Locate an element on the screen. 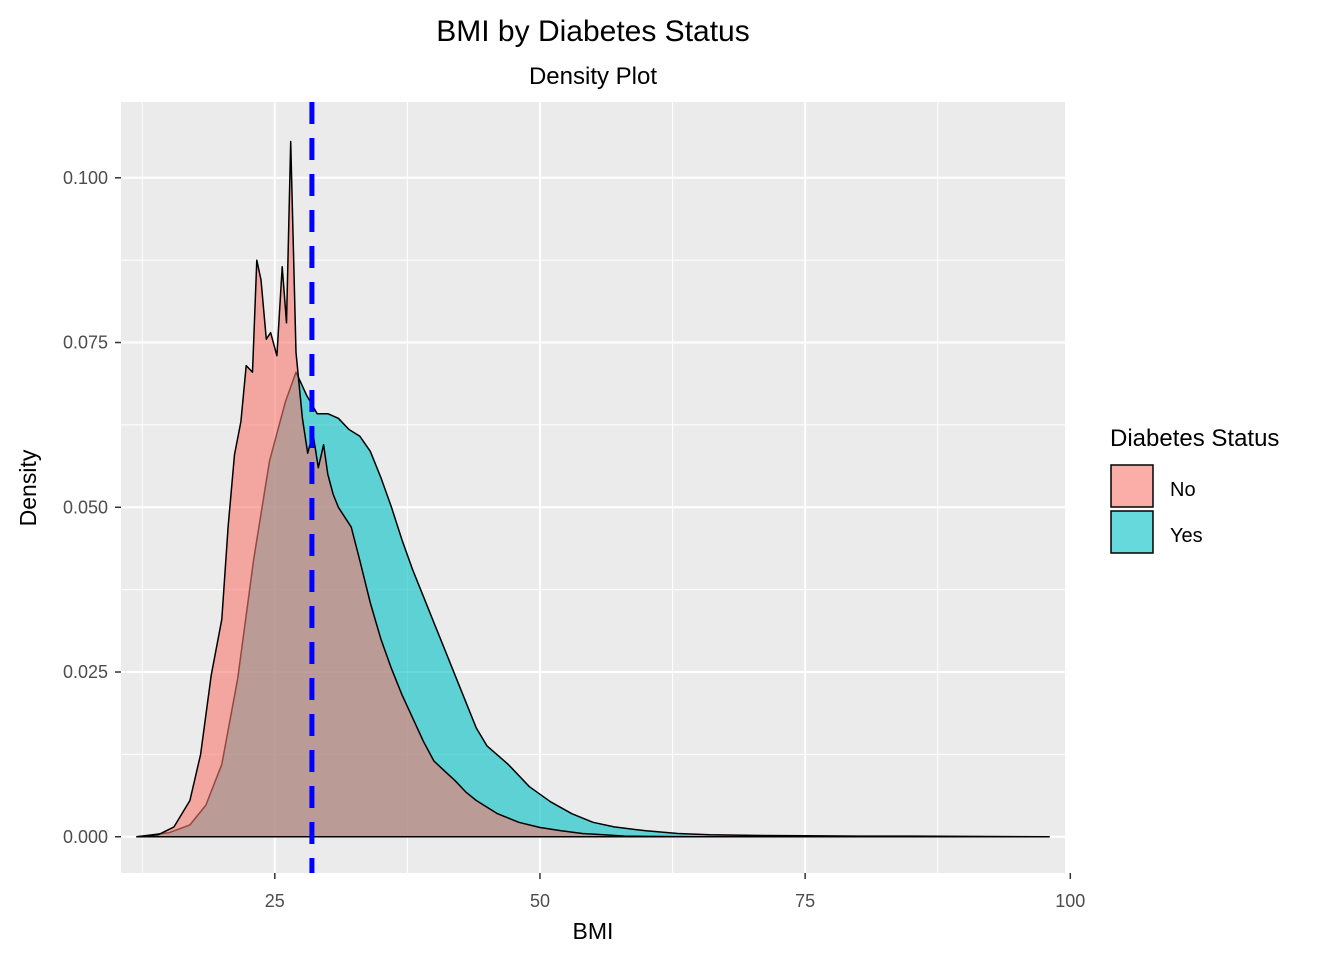  y-tick-label: 0.075 is located at coordinates (85, 343).